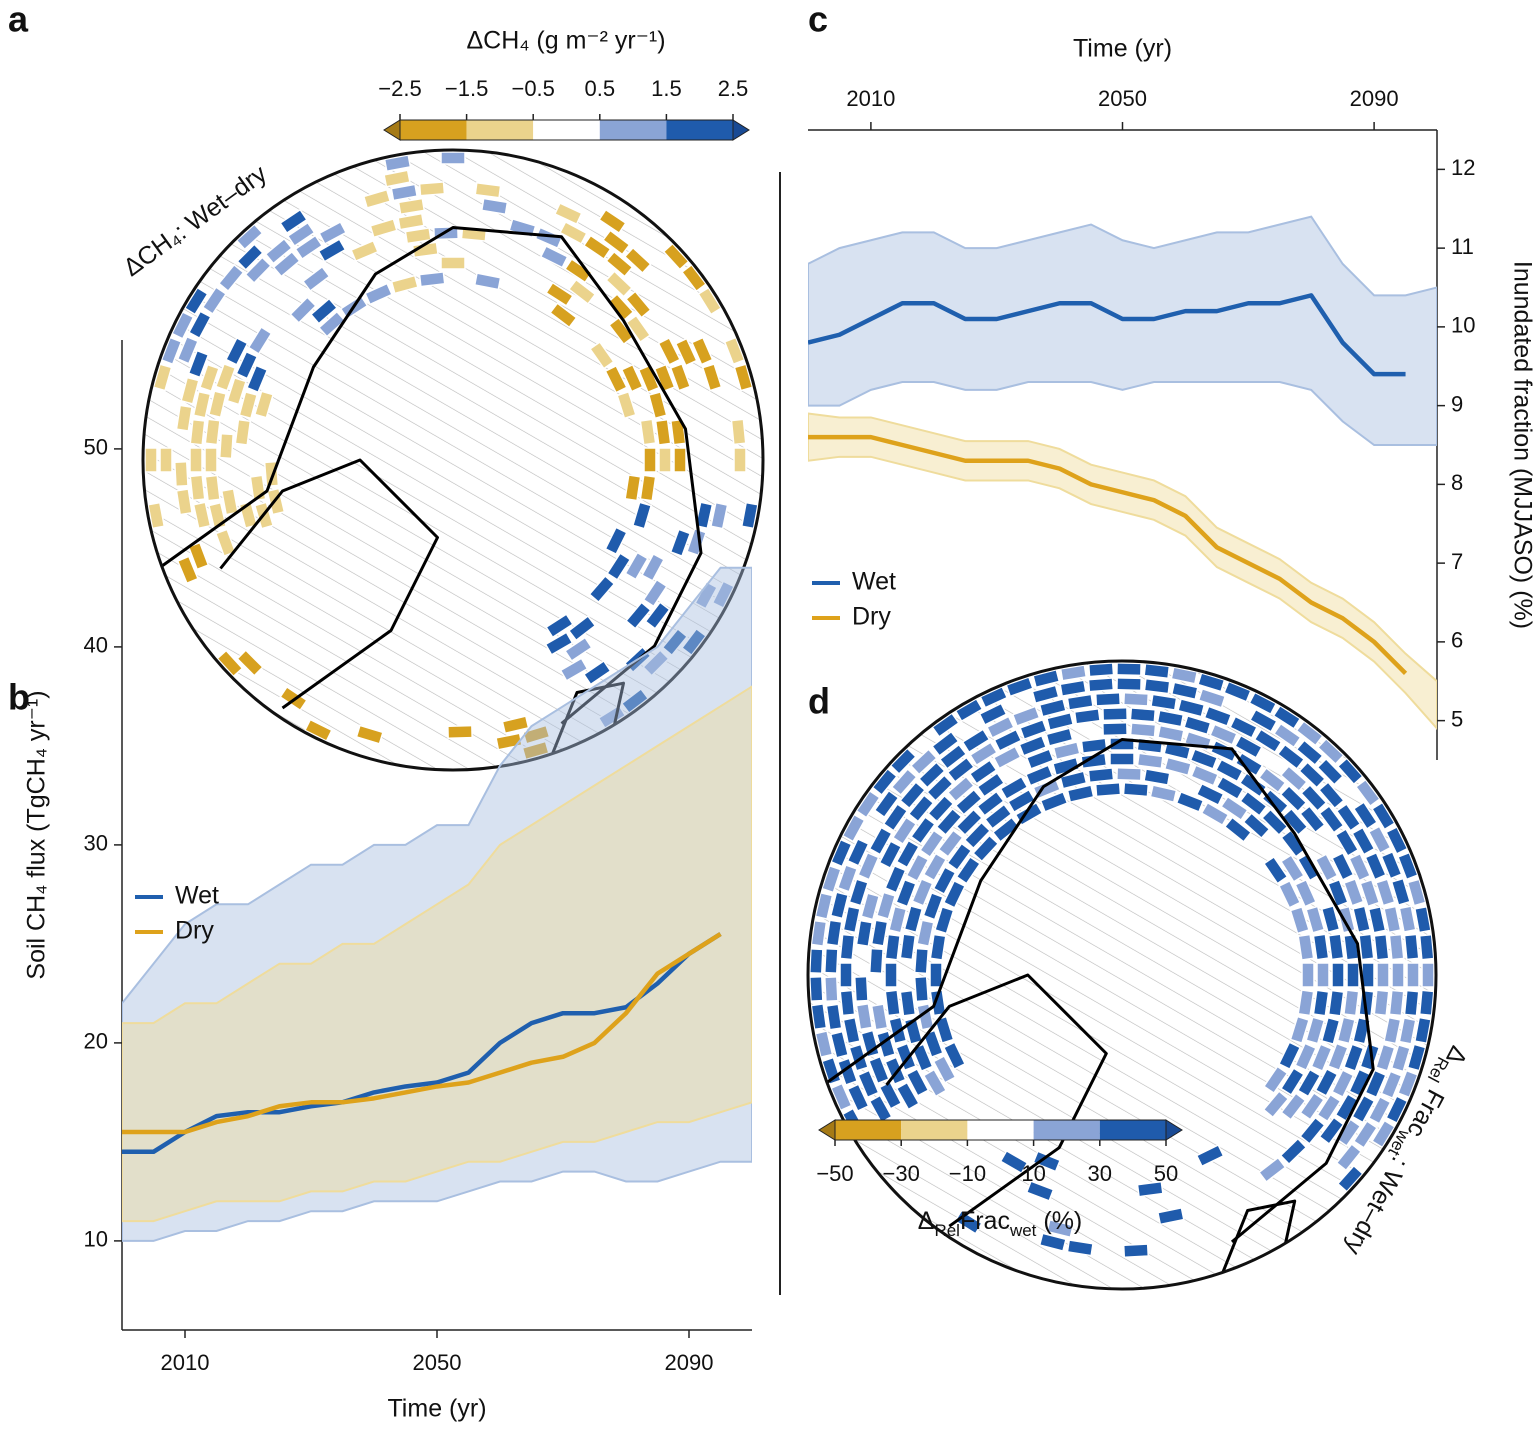  What do you see at coordinates (430, 475) in the screenshot?
I see `coastline` at bounding box center [430, 475].